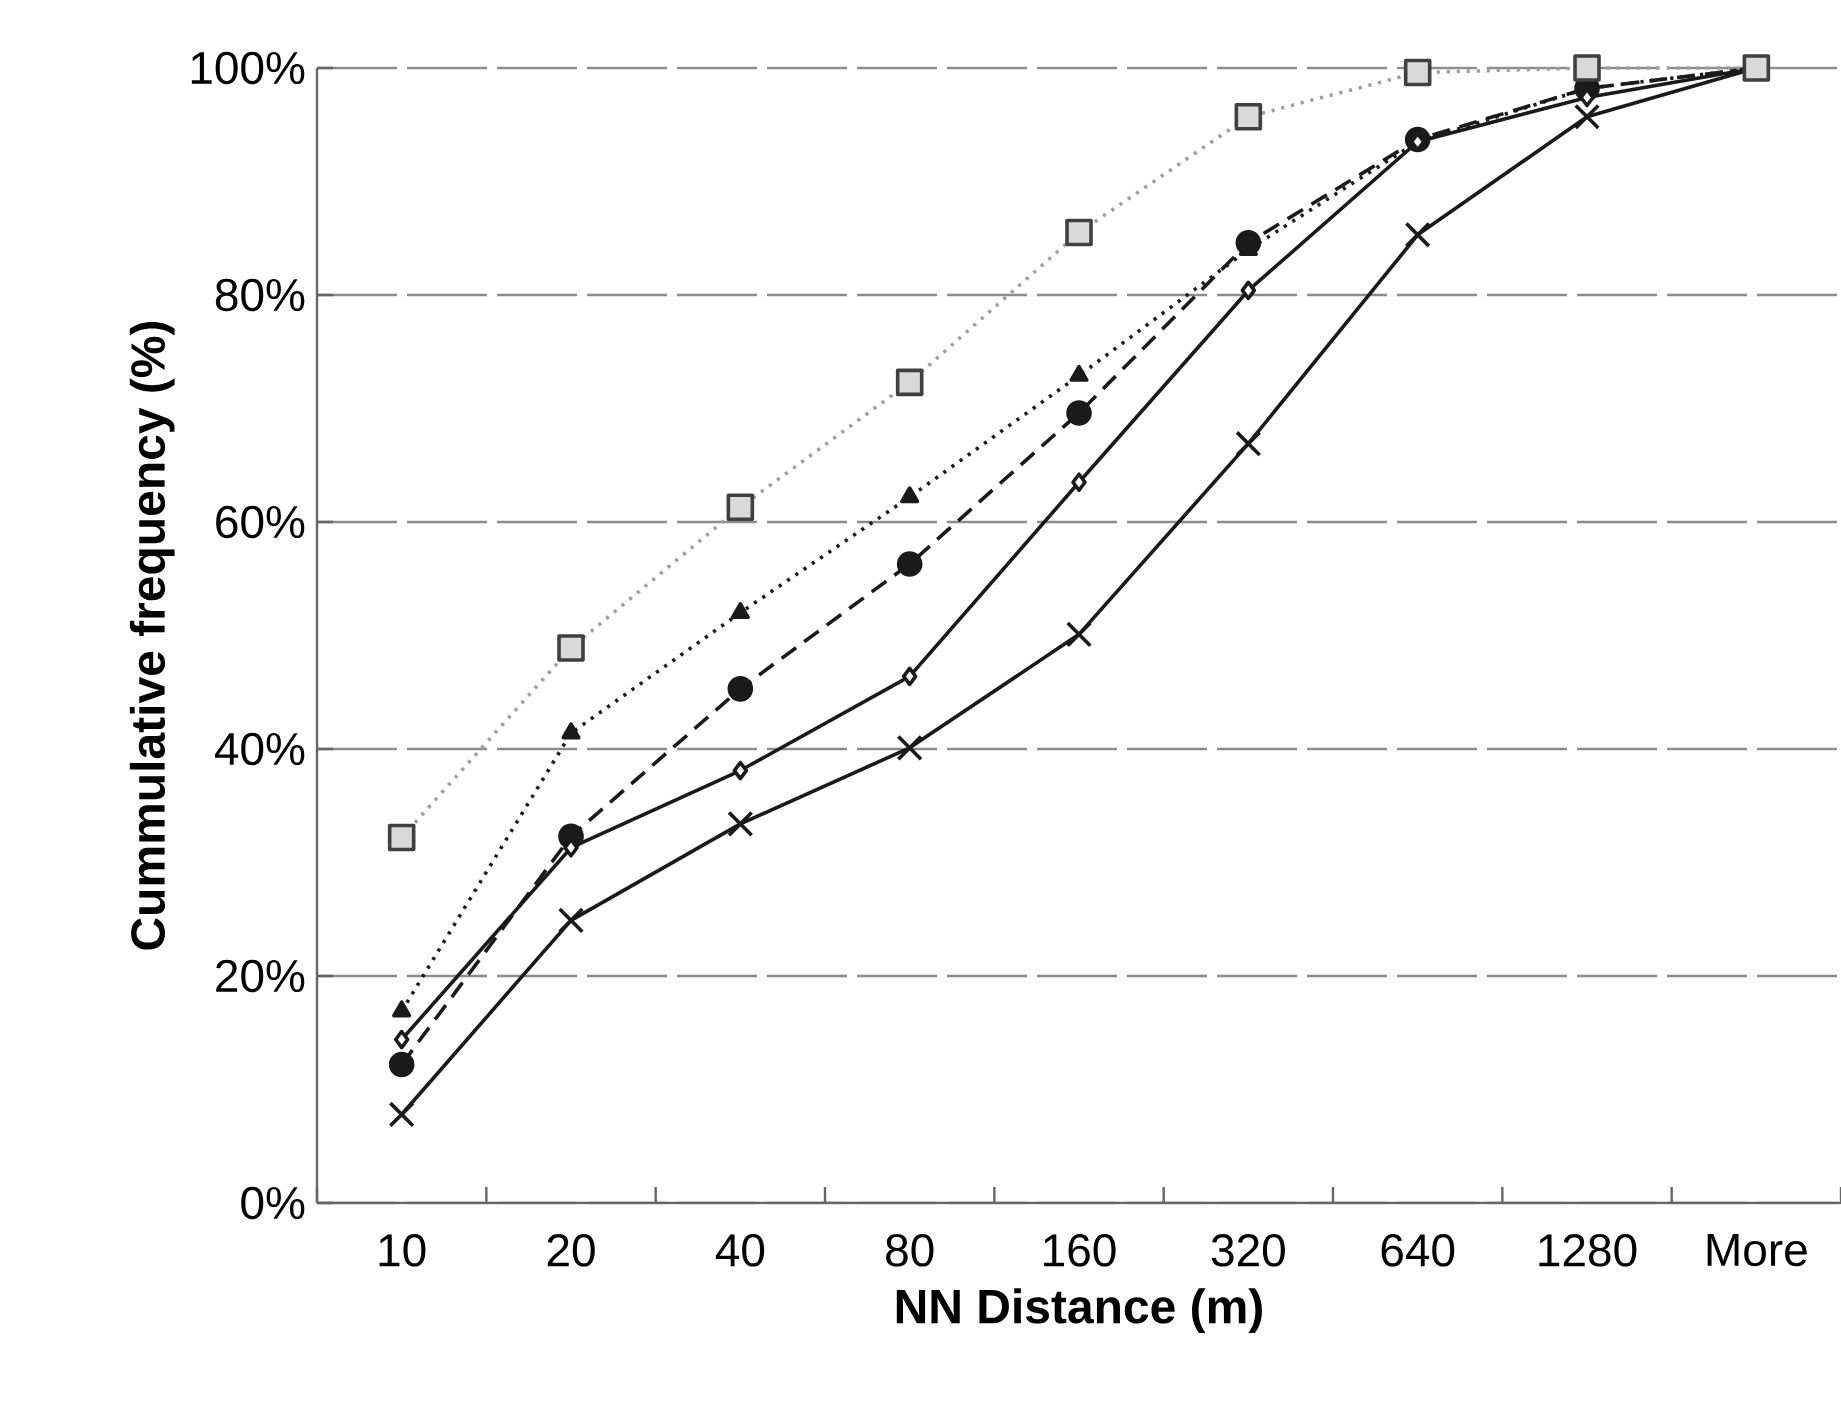 The height and width of the screenshot is (1411, 1841). I want to click on y-axis-title: Cummulative frequency (%), so click(152, 635).